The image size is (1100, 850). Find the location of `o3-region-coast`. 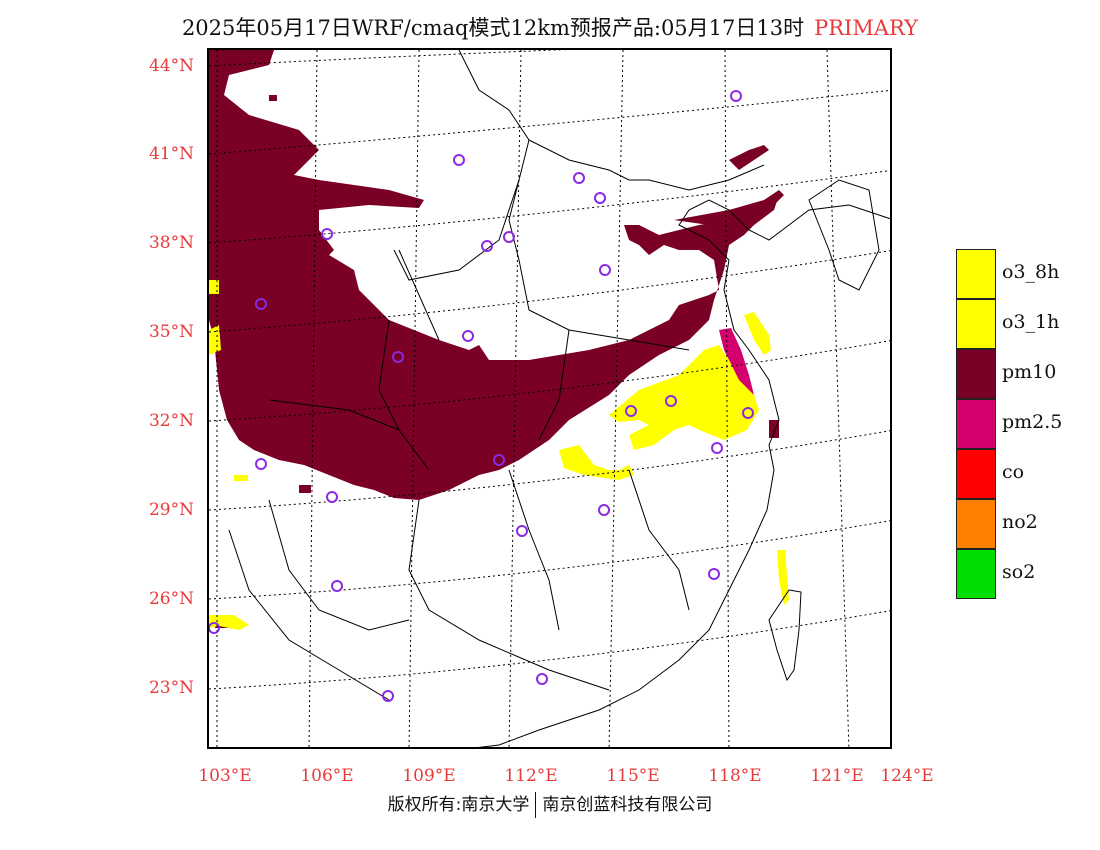

o3-region-coast is located at coordinates (757, 333).